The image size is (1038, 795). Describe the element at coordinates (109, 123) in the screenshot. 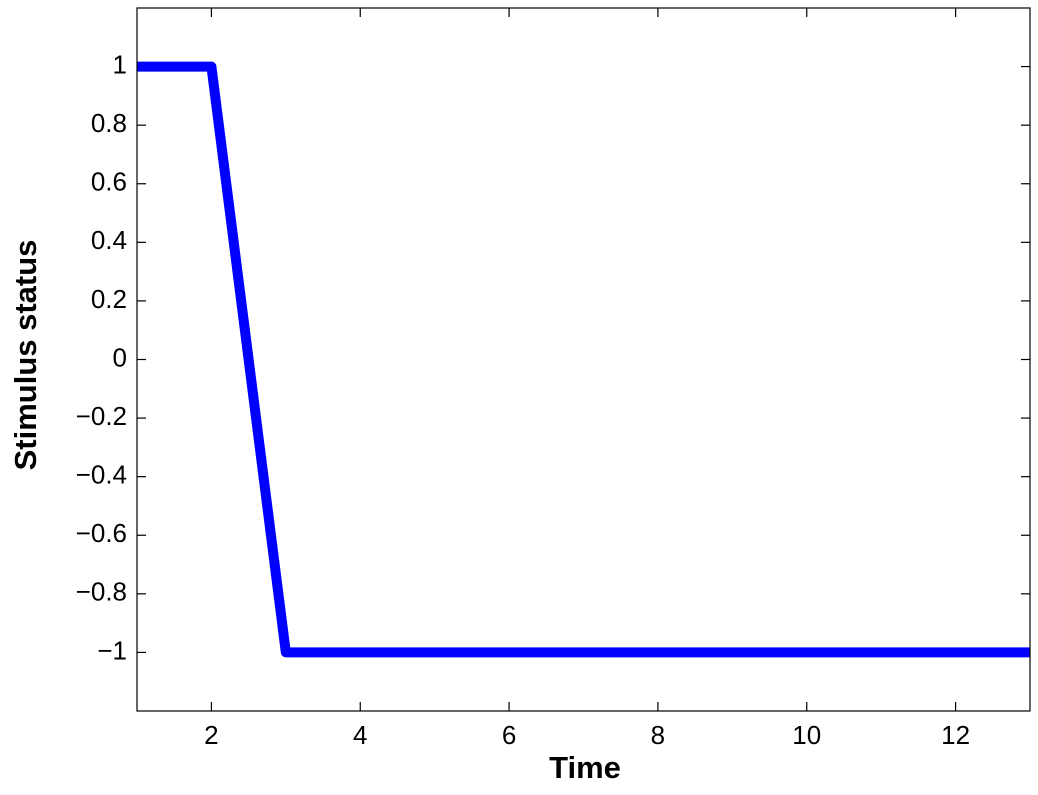

I see `y-tick-label: 0.8` at that location.